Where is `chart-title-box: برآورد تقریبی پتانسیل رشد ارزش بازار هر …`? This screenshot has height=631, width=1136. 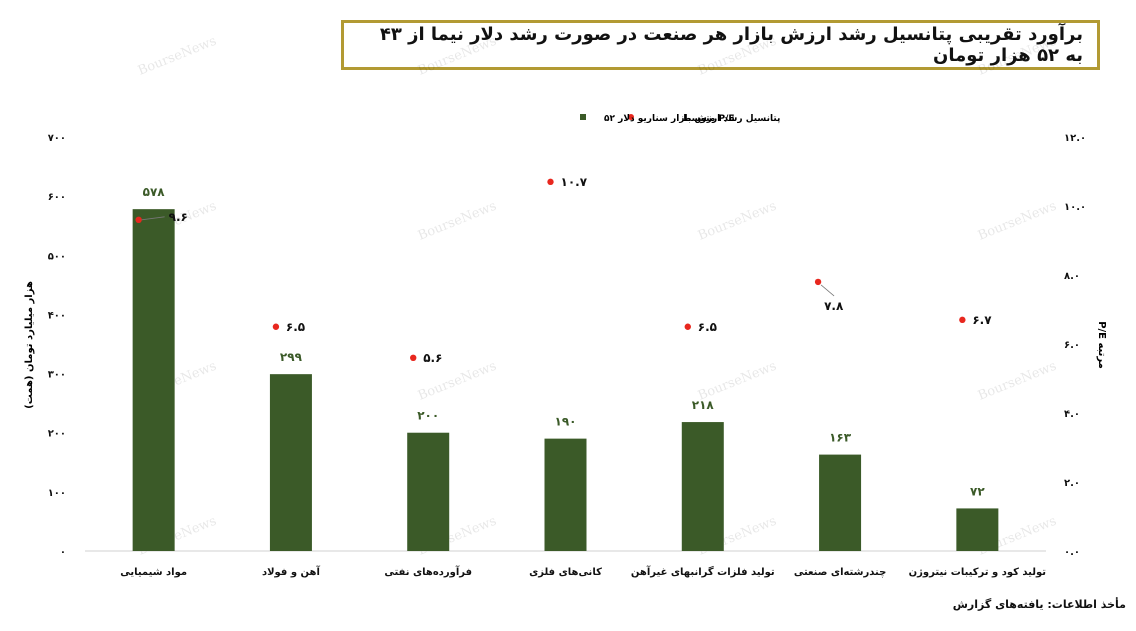
chart-title-box: برآورد تقریبی پتانسیل رشد ارزش بازار هر … is located at coordinates (720, 45).